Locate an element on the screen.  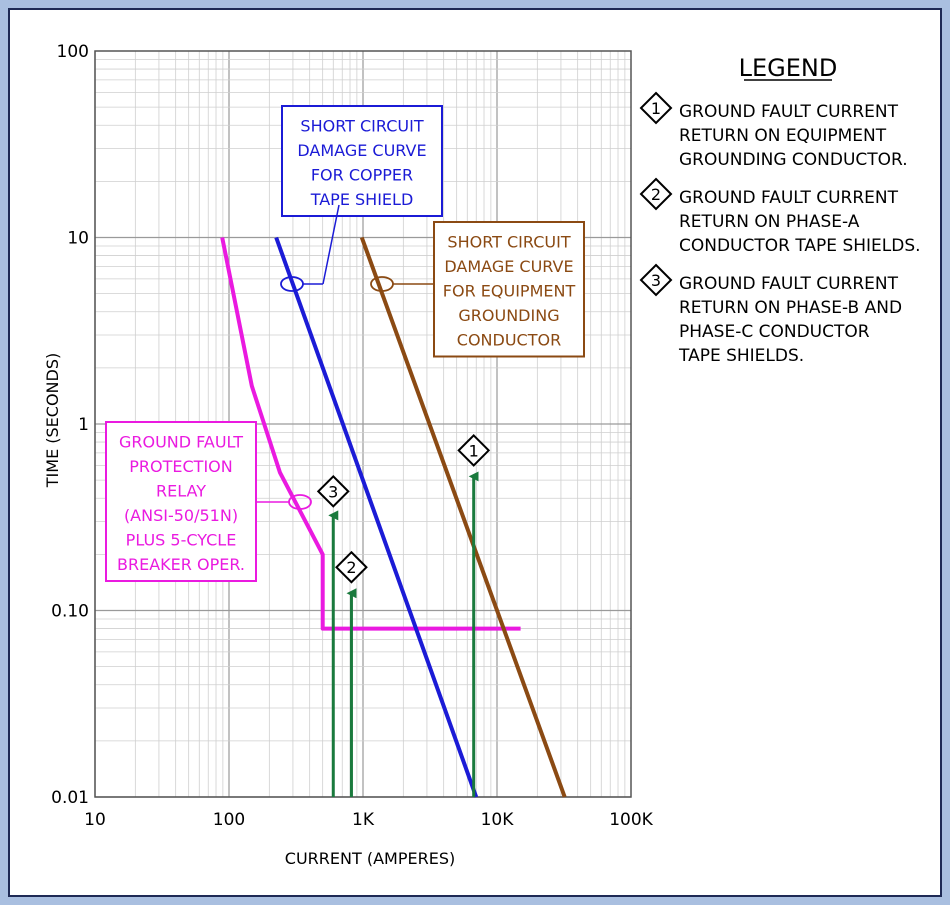
label-text-line: PROTECTION is located at coordinates (180, 466).